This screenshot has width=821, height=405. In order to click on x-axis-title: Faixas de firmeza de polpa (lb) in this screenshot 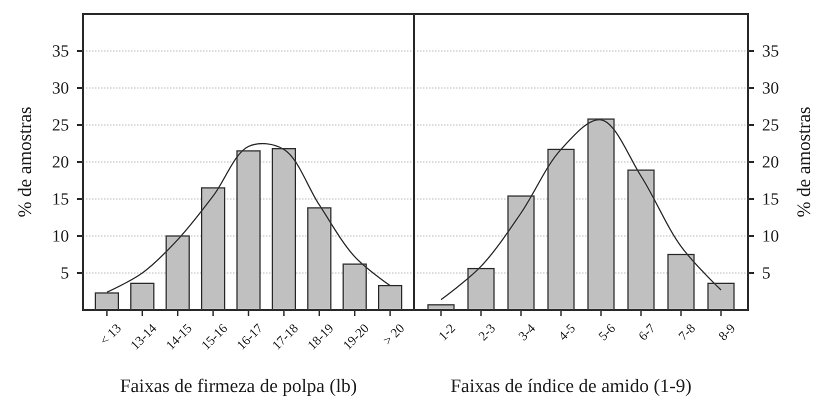, I will do `click(238, 386)`.